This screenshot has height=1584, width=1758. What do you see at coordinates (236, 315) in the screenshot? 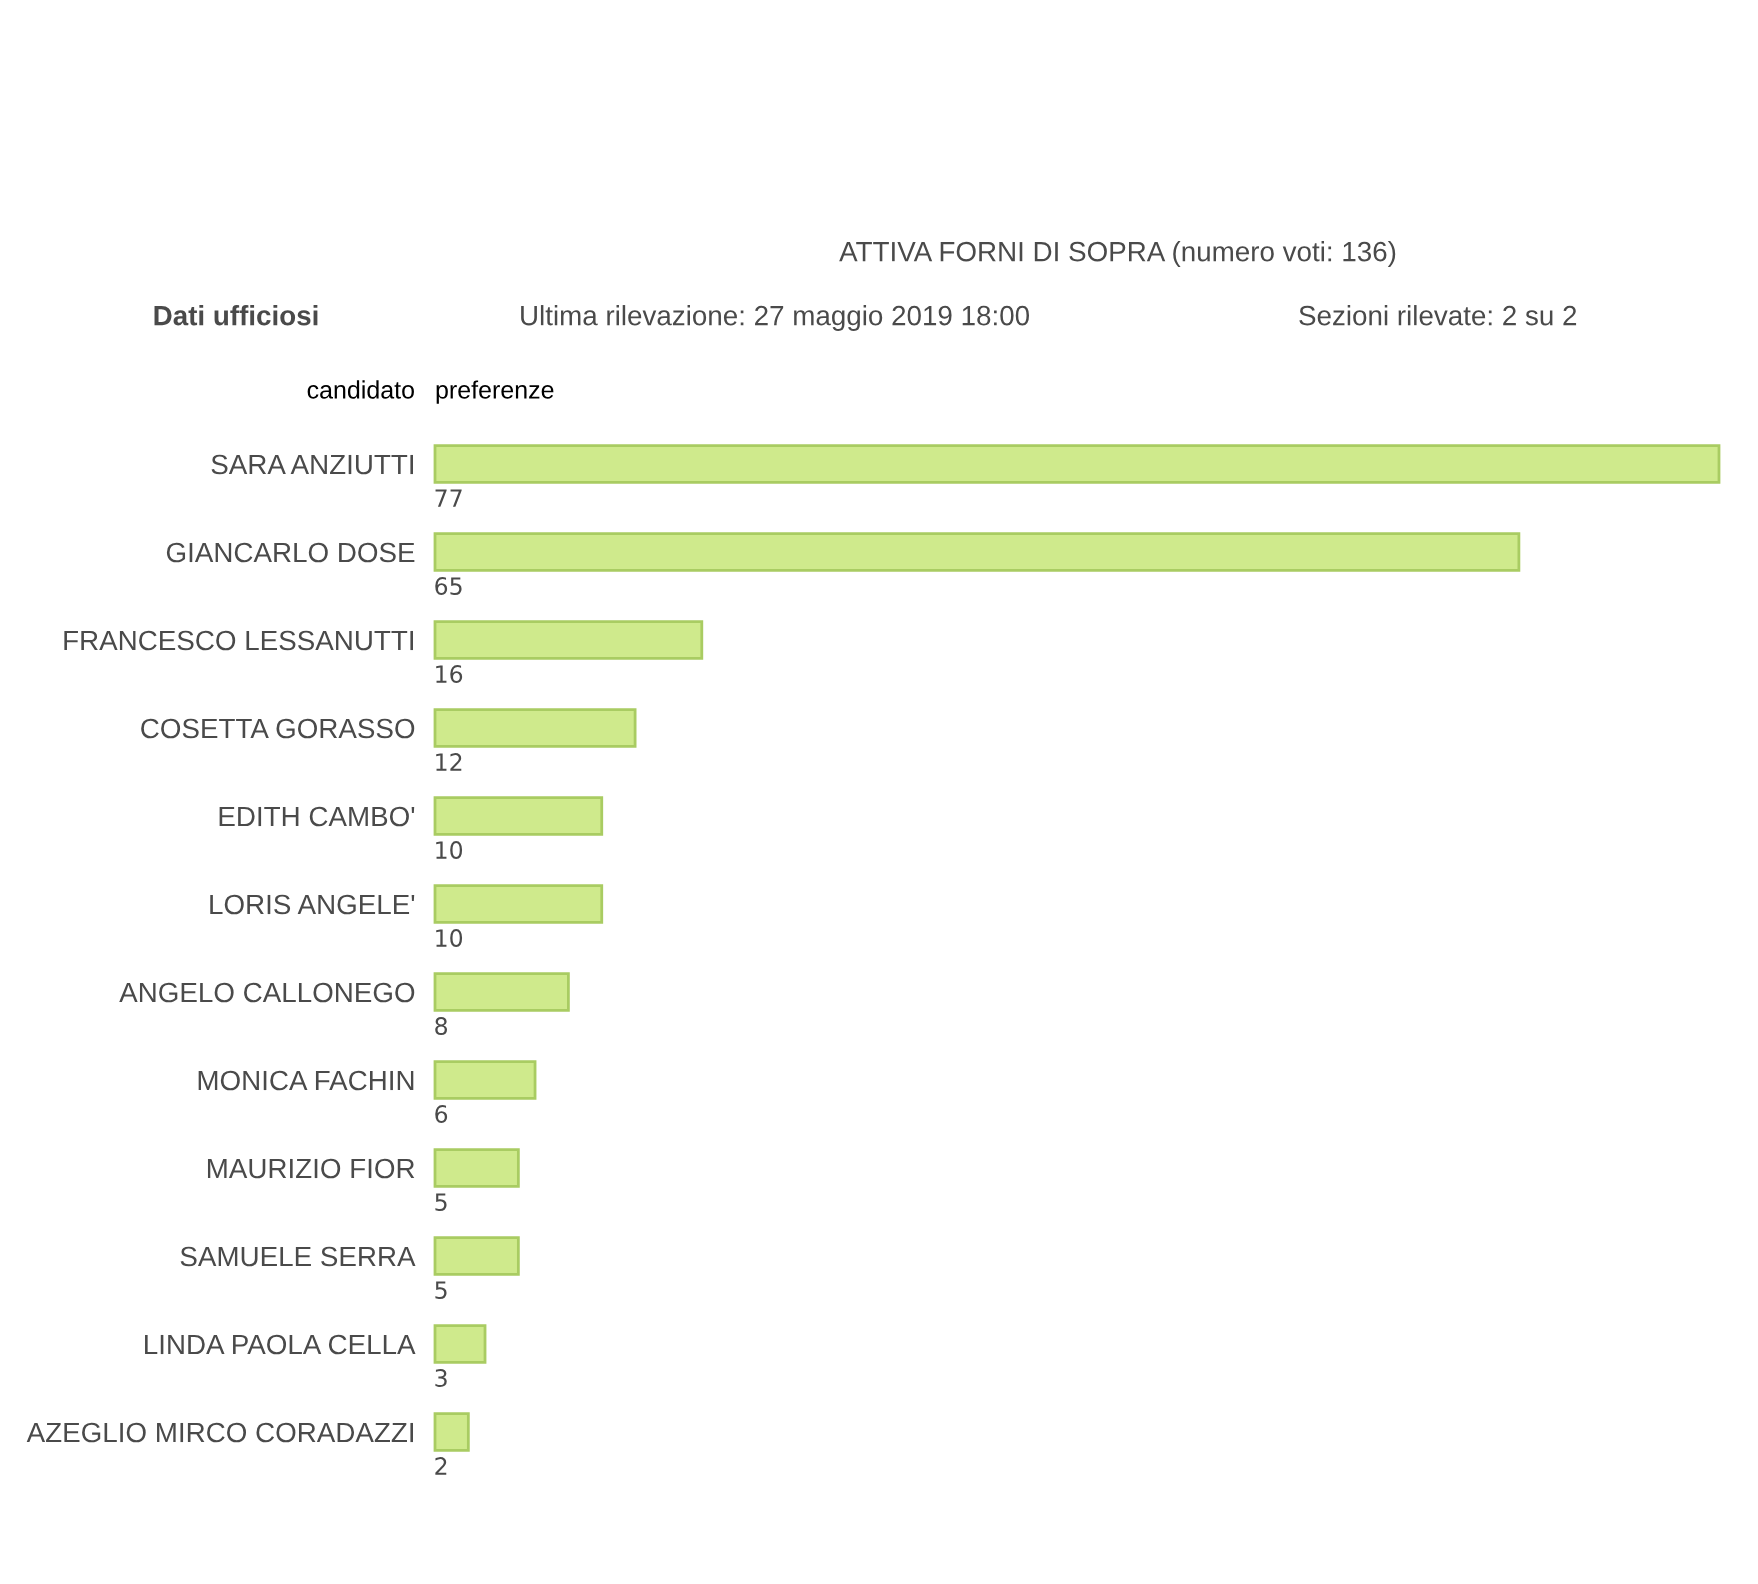
I see `text: Dati ufficiosi` at bounding box center [236, 315].